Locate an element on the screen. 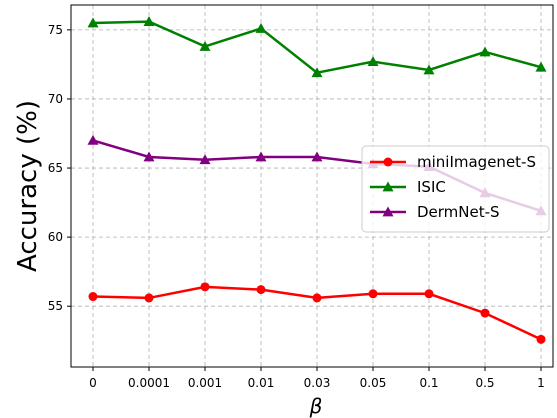  x-tick-label: 1 is located at coordinates (541, 383).